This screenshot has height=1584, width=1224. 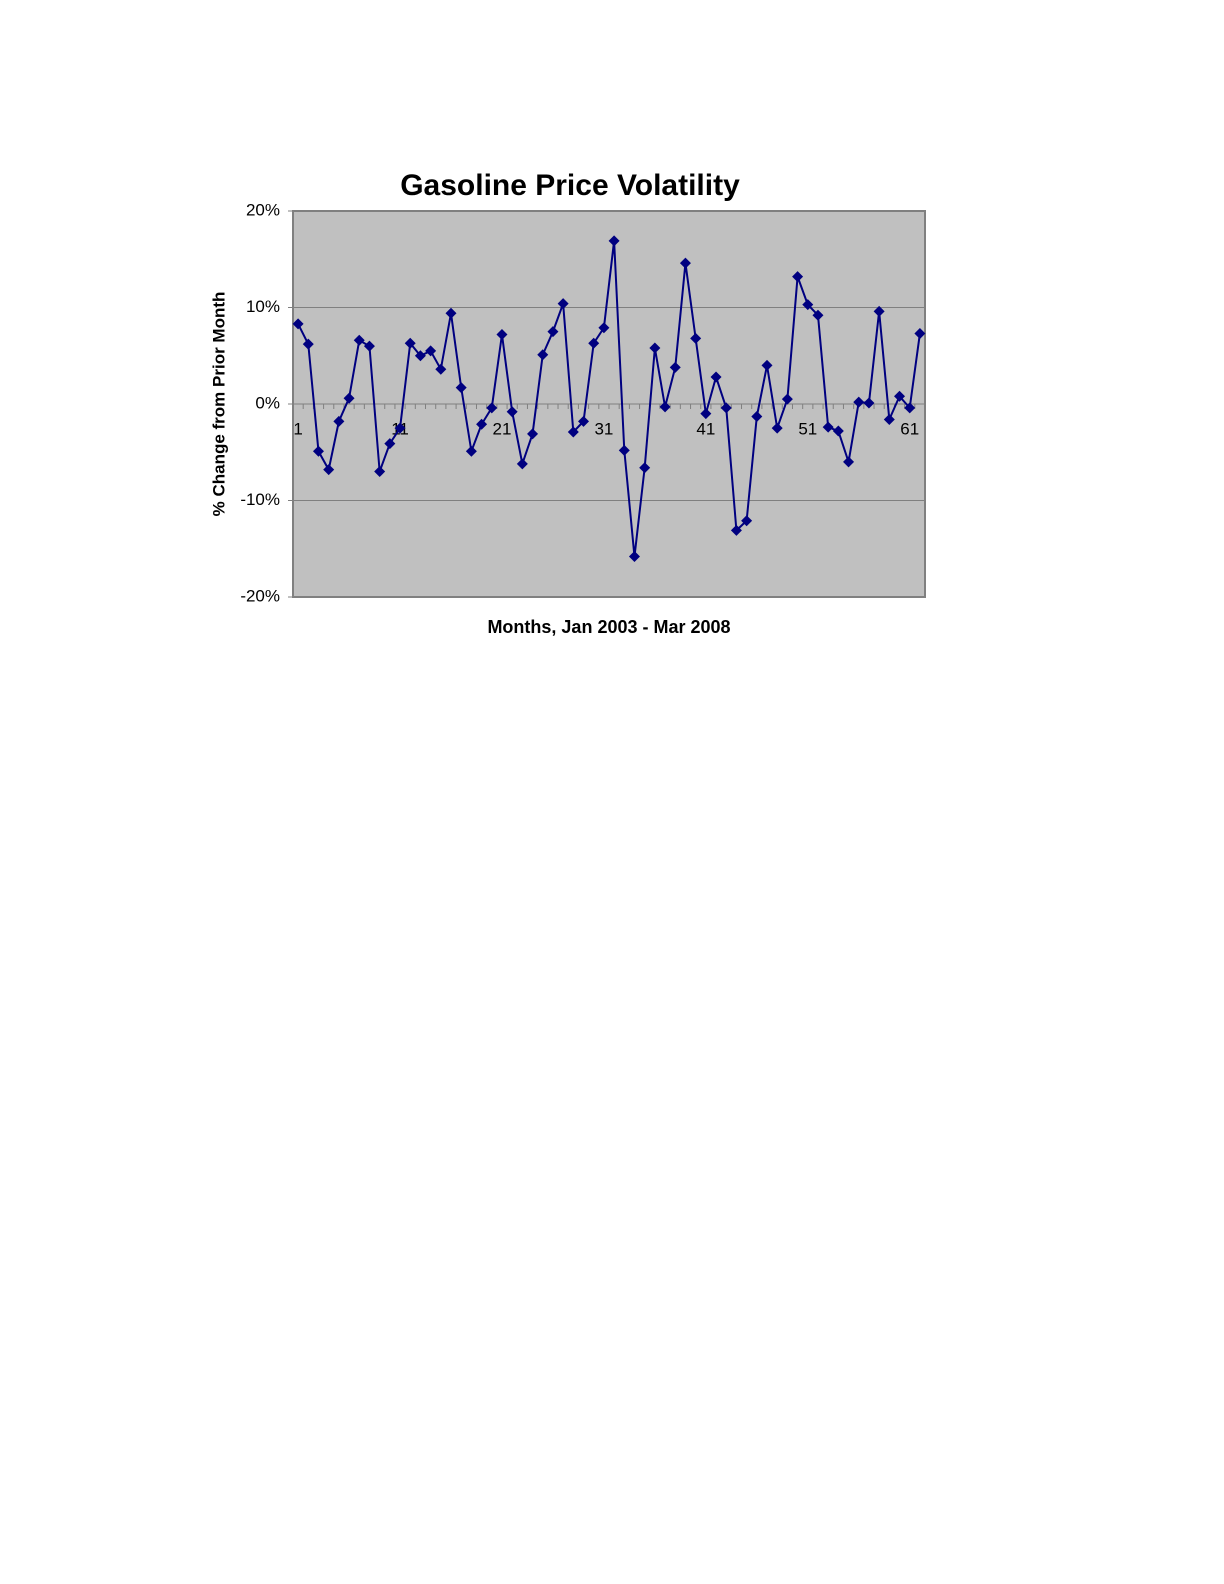 I want to click on y-tick-label: 10%, so click(x=263, y=306).